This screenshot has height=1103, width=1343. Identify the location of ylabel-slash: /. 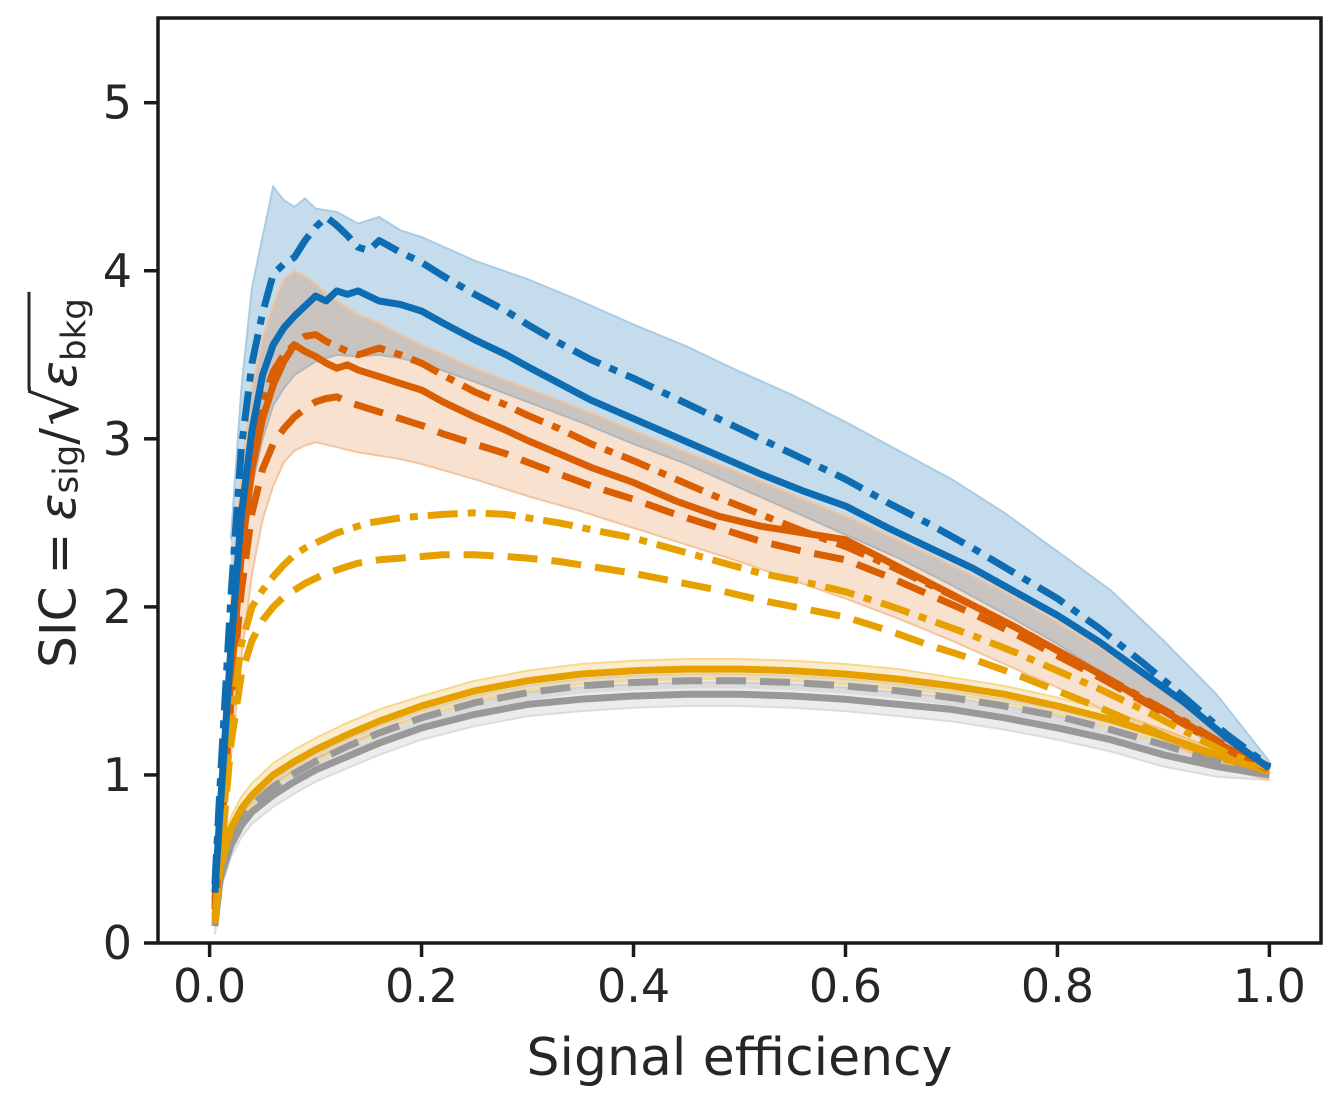
(58, 436).